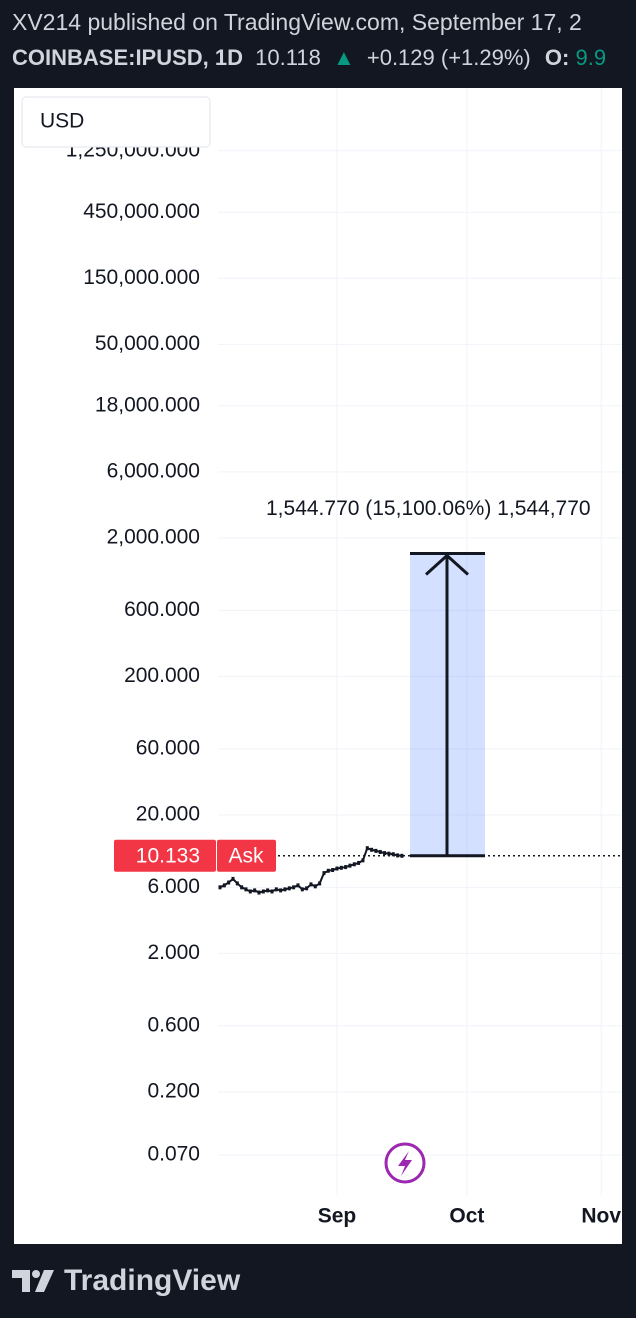 The width and height of the screenshot is (636, 1318). What do you see at coordinates (116, 122) in the screenshot?
I see `currency-box` at bounding box center [116, 122].